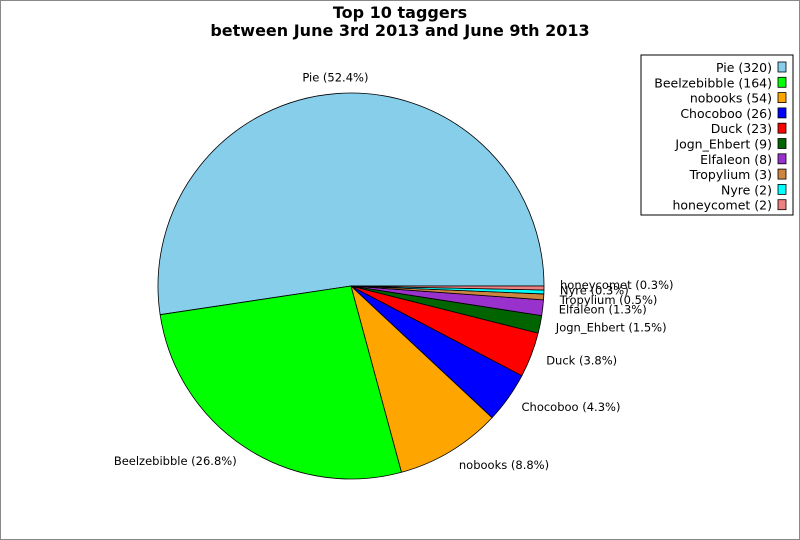 This screenshot has width=800, height=540. Describe the element at coordinates (782, 113) in the screenshot. I see `legend-swatch-chocoboo` at that location.